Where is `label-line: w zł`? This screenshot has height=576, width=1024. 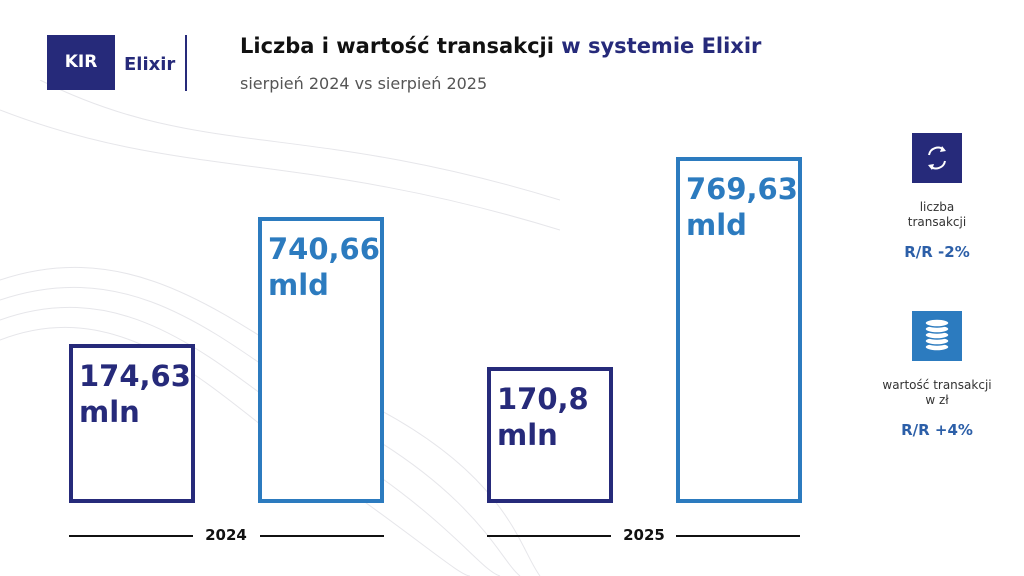 label-line: w zł is located at coordinates (937, 400).